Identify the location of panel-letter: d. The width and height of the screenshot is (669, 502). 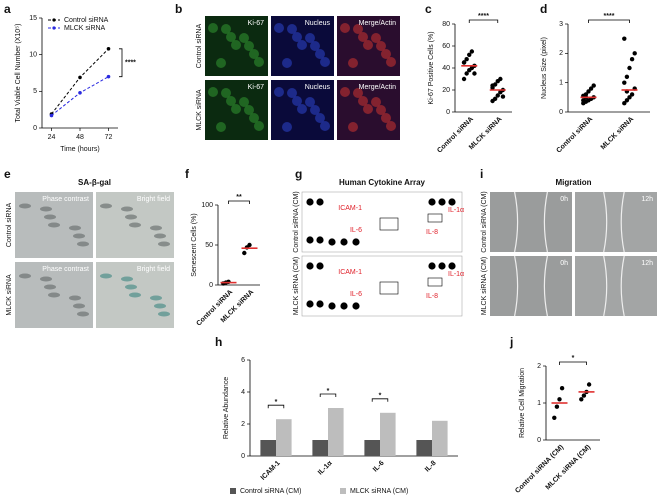
(543, 9).